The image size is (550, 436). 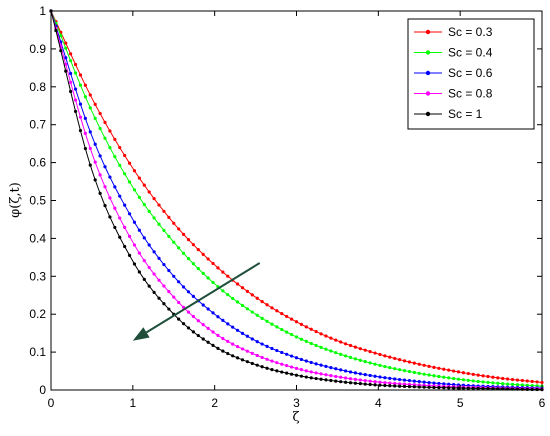 What do you see at coordinates (295, 417) in the screenshot?
I see `x-axis-label: ζ` at bounding box center [295, 417].